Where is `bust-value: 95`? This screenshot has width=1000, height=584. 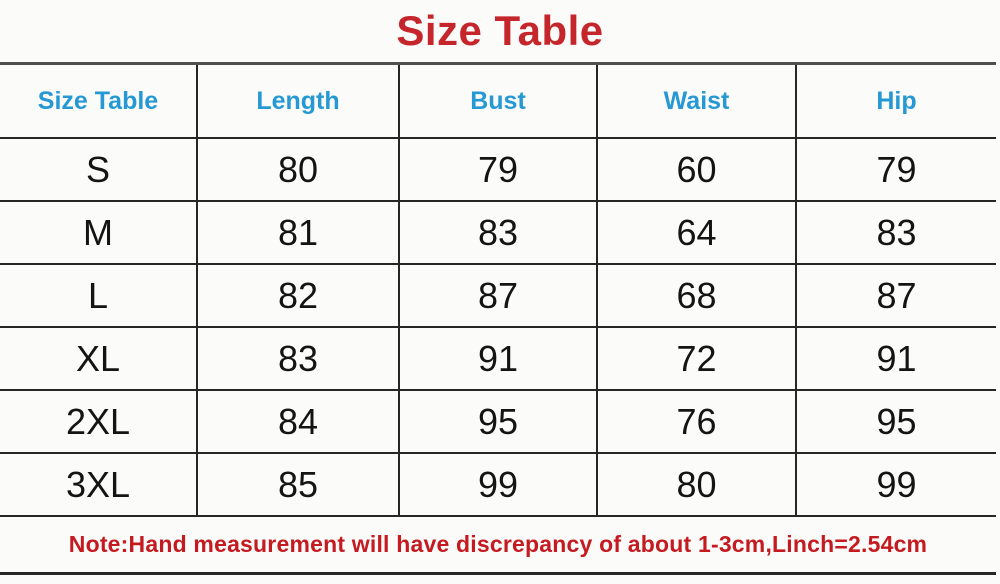 bust-value: 95 is located at coordinates (497, 422).